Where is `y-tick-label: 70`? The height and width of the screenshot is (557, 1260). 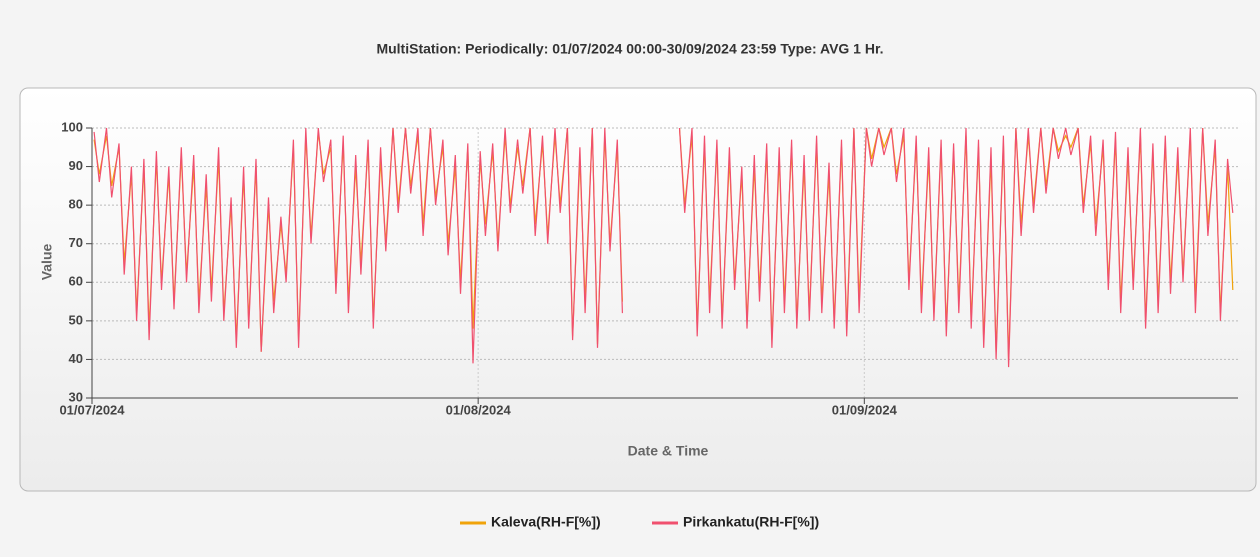
y-tick-label: 70 is located at coordinates (76, 242).